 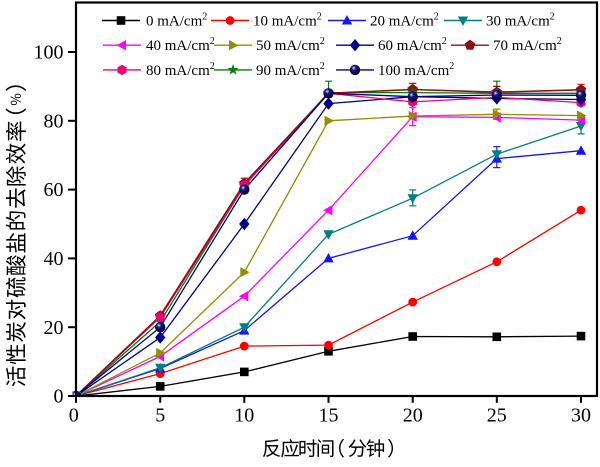 I want to click on svg-text: 80, so click(x=54, y=121).